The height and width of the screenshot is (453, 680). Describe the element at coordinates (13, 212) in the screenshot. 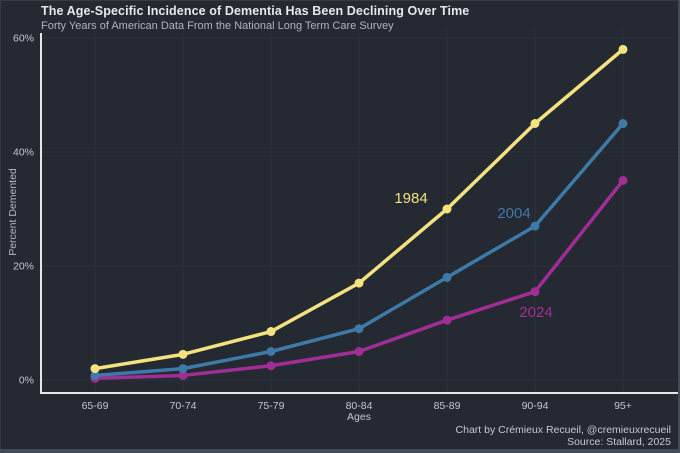

I see `y-axis-title: Percent Demented` at that location.